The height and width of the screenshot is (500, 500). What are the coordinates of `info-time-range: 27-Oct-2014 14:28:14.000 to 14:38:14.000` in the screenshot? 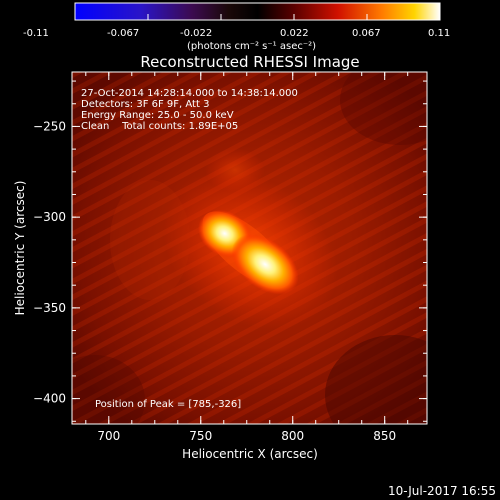 It's located at (189, 93).